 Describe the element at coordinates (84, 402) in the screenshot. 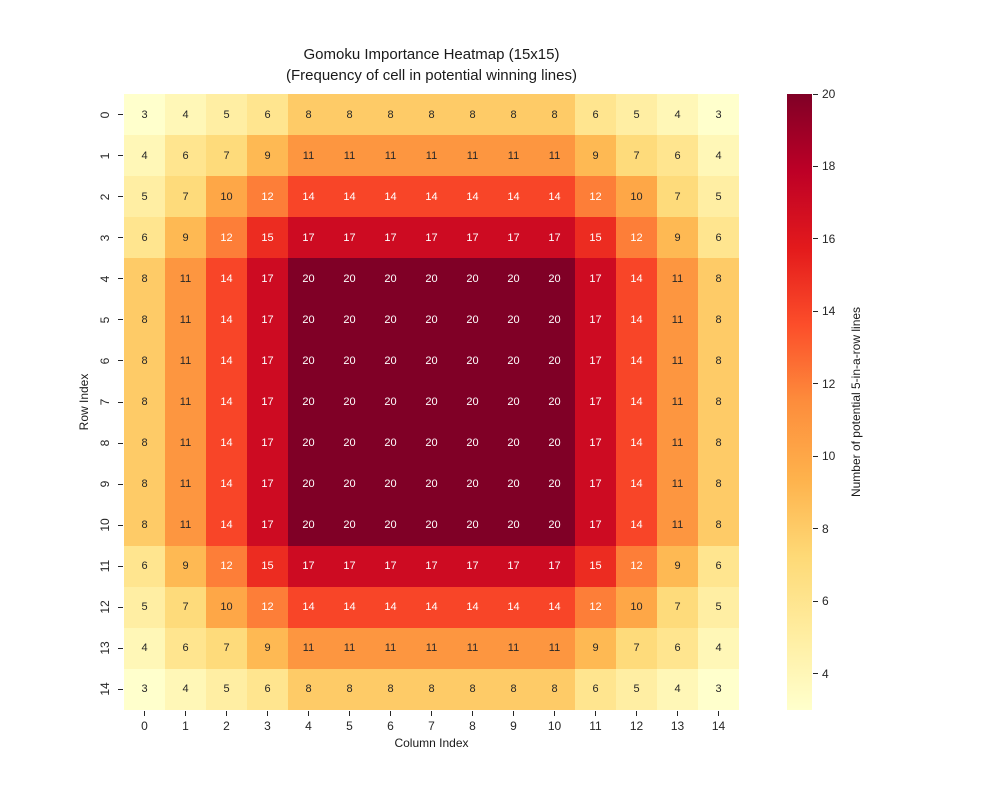

I see `y-axis-label: Row Index` at that location.